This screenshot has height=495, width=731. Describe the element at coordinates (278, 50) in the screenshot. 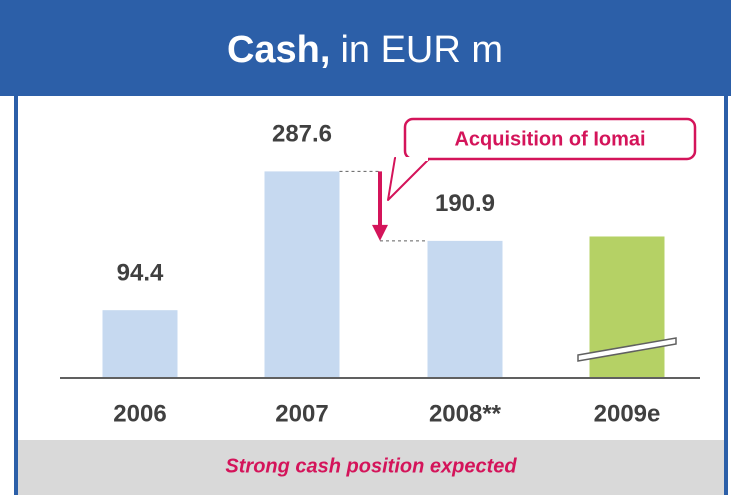

I see `title-bold: Cash,` at that location.